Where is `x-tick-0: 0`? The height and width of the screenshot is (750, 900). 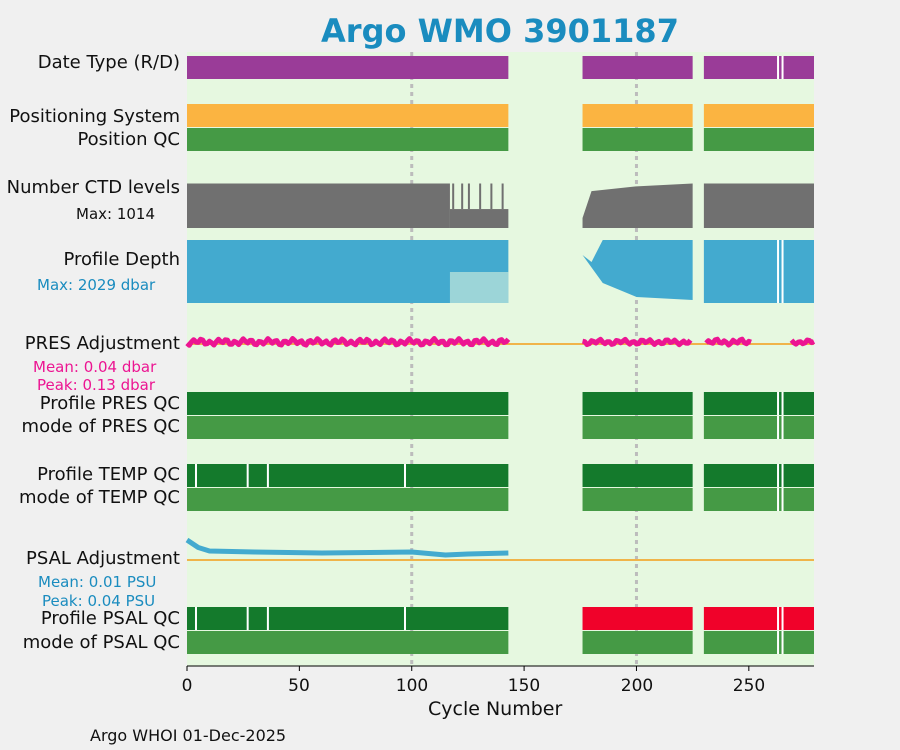 x-tick-0: 0 is located at coordinates (187, 686).